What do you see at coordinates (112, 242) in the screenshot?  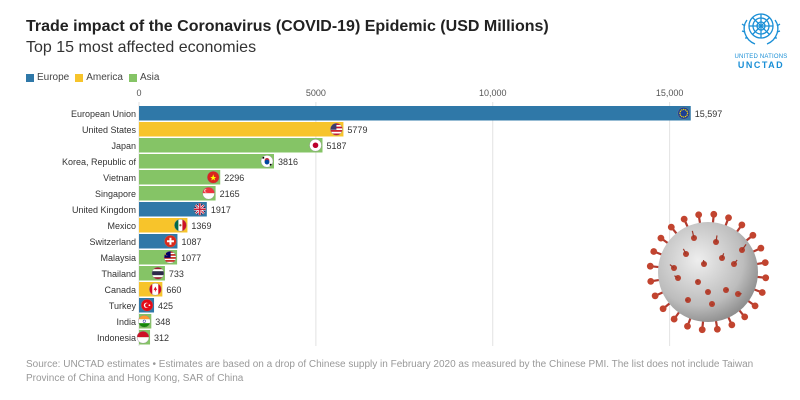 I see `category-label: Switzerland` at bounding box center [112, 242].